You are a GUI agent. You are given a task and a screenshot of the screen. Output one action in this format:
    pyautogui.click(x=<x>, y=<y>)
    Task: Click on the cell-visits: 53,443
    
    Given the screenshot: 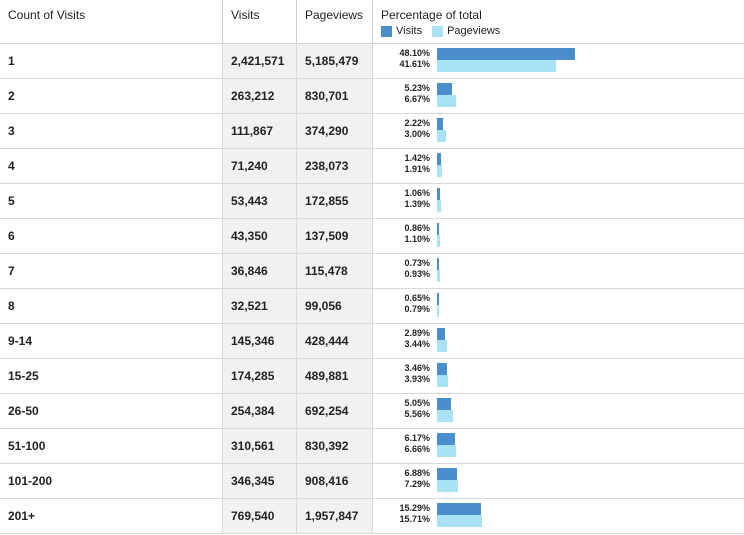 What is the action you would take?
    pyautogui.click(x=259, y=201)
    